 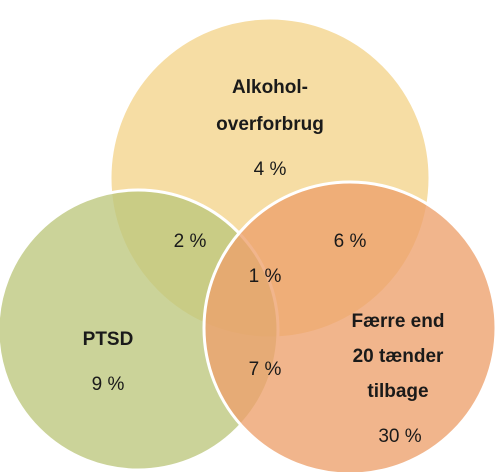 I want to click on set-label: tilbage, so click(x=397, y=391).